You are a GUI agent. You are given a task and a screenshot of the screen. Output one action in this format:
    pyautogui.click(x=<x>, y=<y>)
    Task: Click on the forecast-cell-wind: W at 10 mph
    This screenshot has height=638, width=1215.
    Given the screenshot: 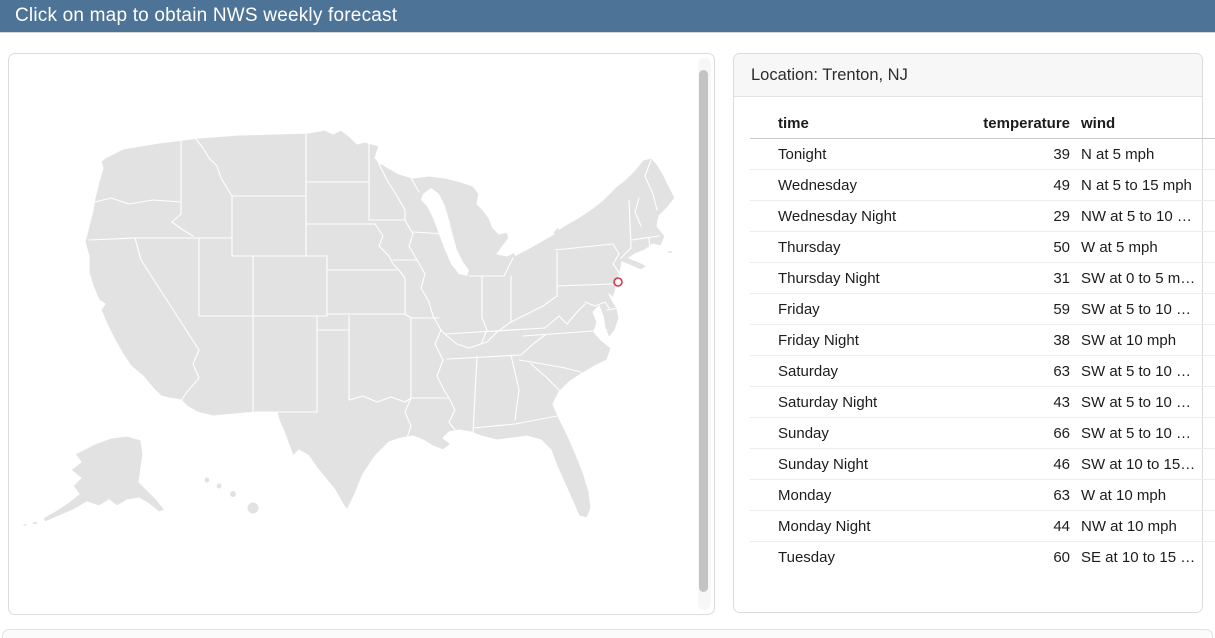 What is the action you would take?
    pyautogui.click(x=1124, y=495)
    